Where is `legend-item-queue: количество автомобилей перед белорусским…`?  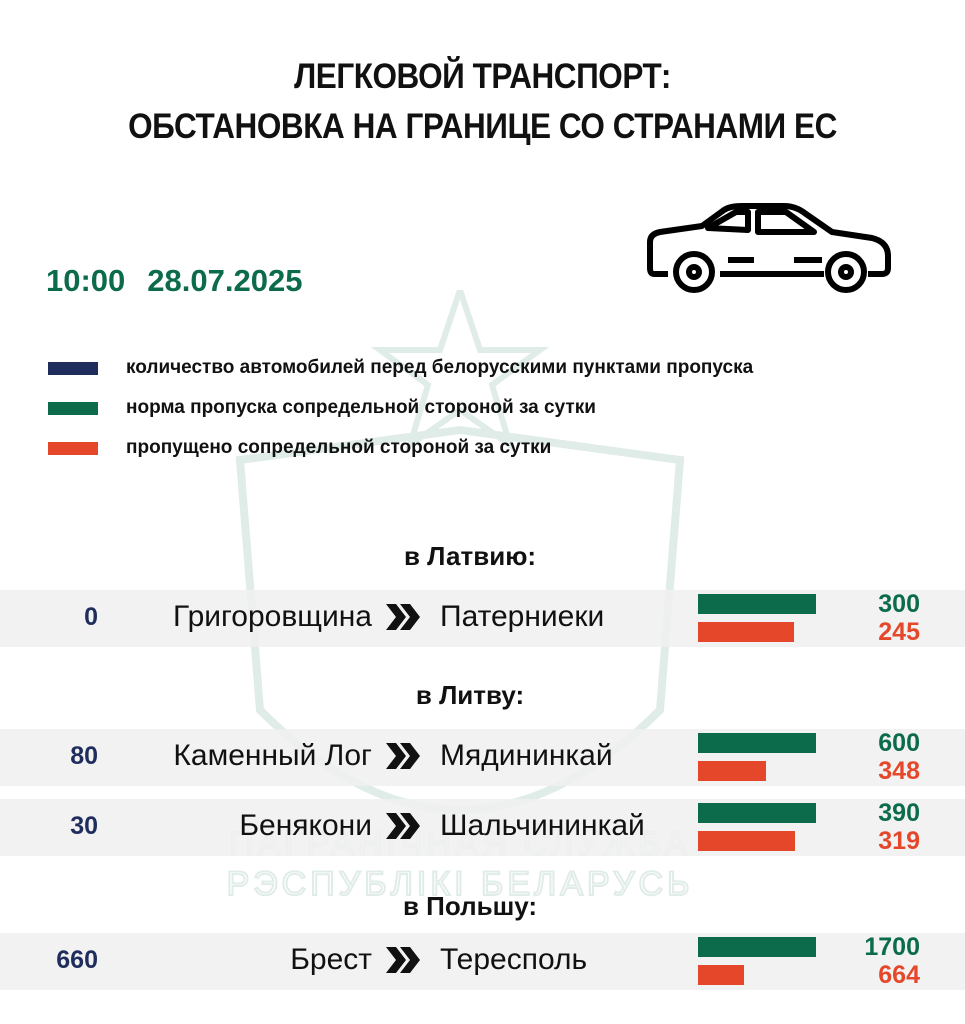 legend-item-queue: количество автомобилей перед белорусским… is located at coordinates (400, 368).